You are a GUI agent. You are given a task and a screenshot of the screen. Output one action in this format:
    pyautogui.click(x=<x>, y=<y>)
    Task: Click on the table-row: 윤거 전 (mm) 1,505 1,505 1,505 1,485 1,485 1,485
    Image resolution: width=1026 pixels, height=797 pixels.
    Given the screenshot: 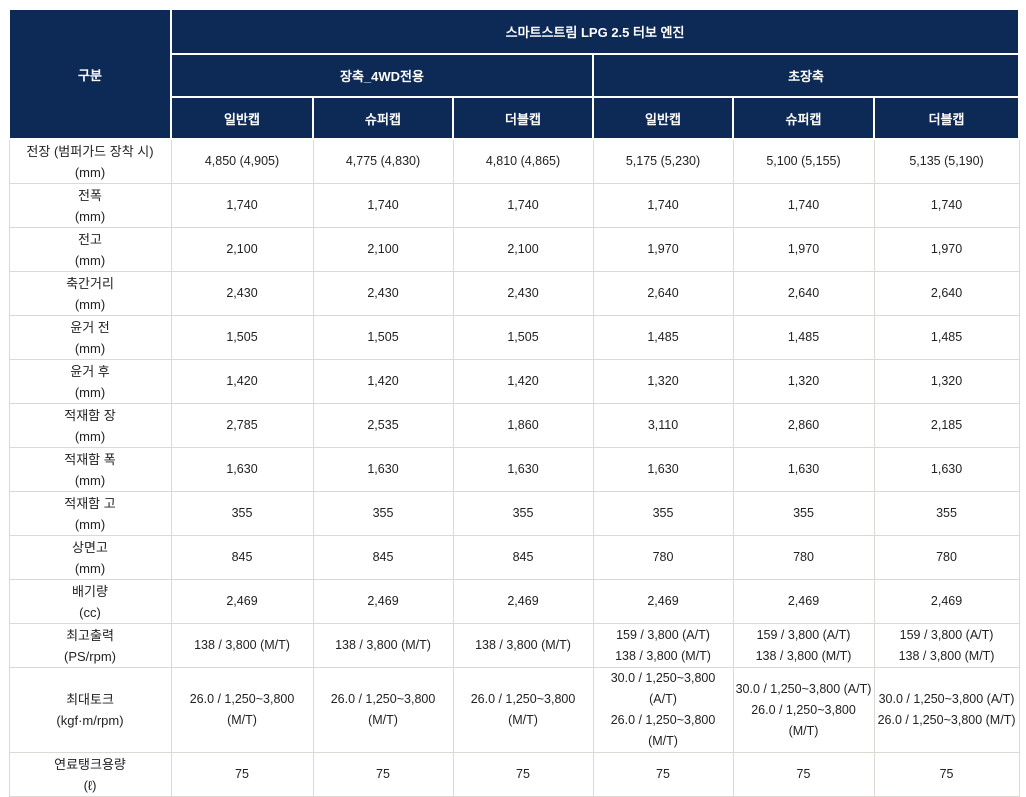 What is the action you would take?
    pyautogui.click(x=514, y=337)
    